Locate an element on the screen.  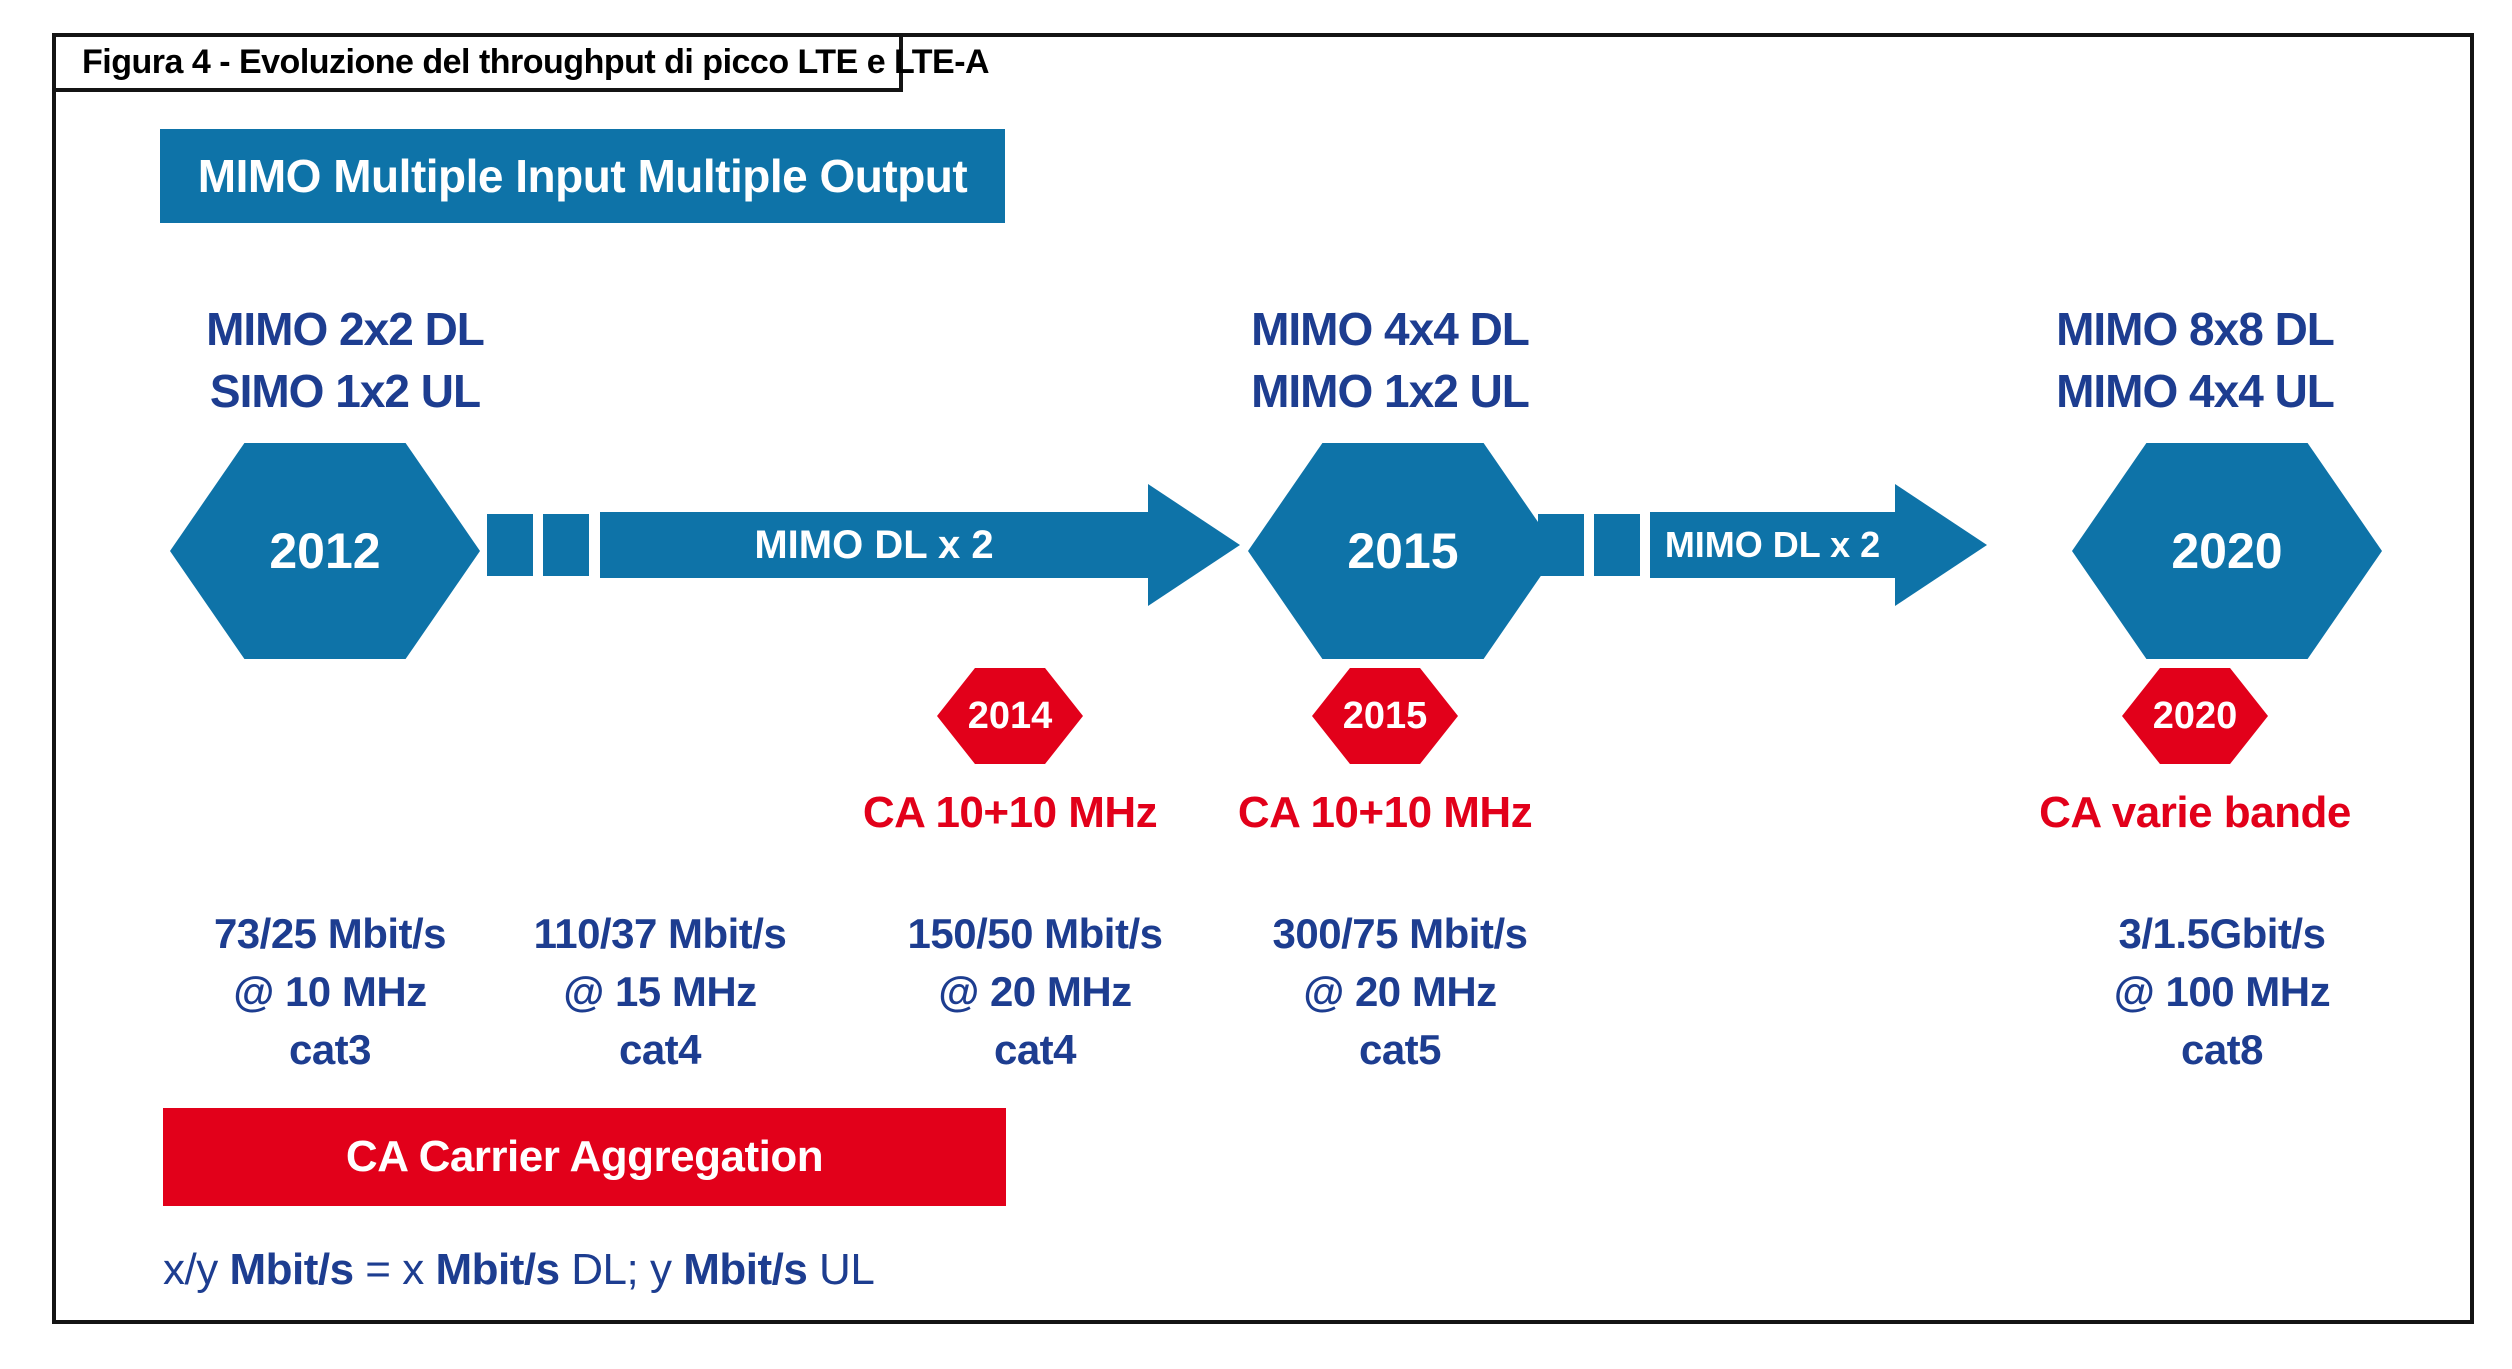
throughput-col-4-bandwidth: @ 20 MHz is located at coordinates (1400, 991).